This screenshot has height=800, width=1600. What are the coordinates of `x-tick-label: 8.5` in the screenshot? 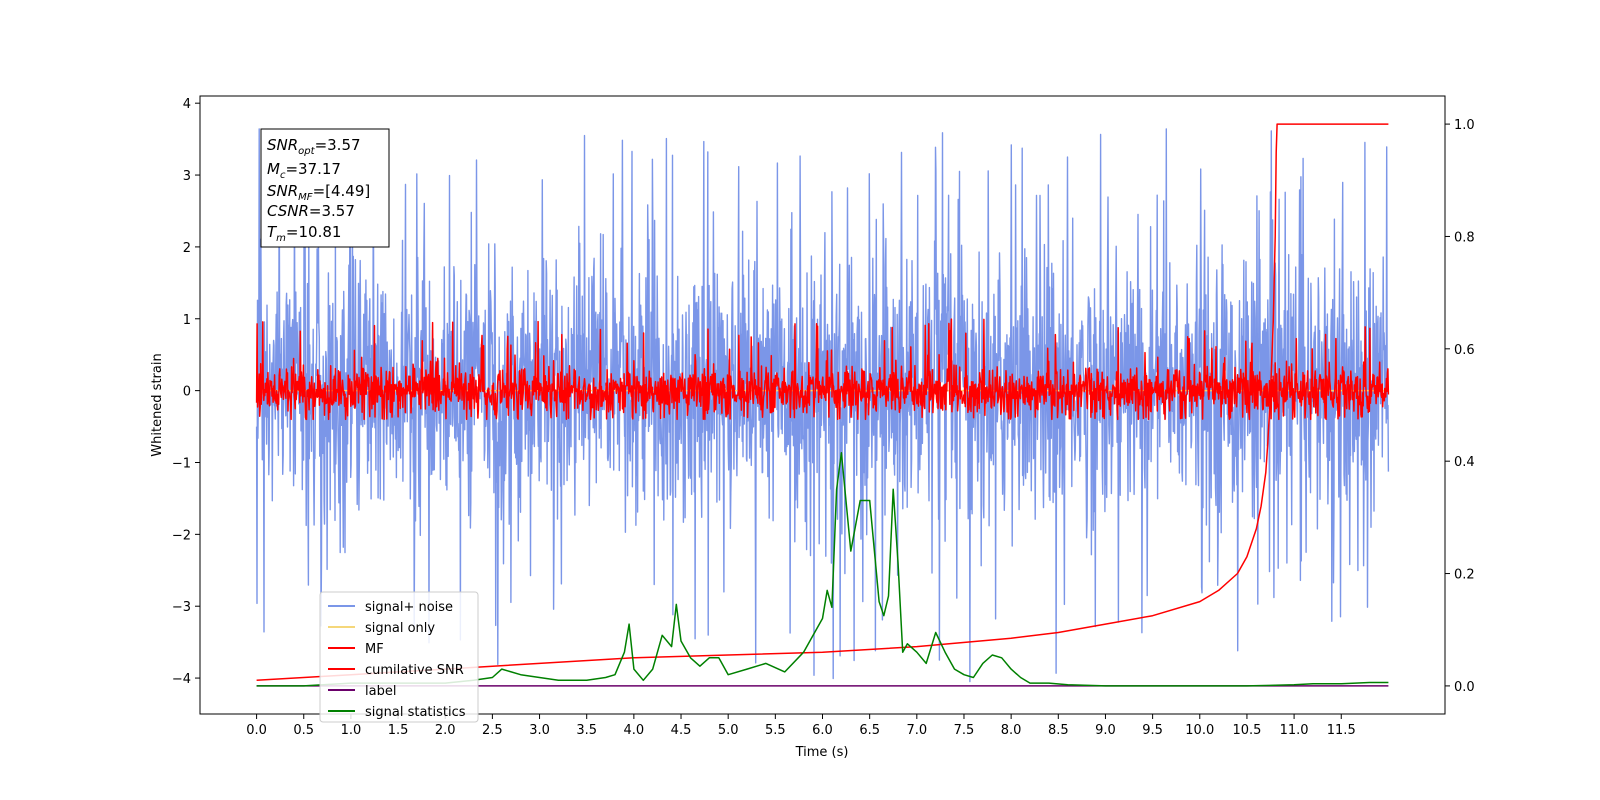 It's located at (1058, 730).